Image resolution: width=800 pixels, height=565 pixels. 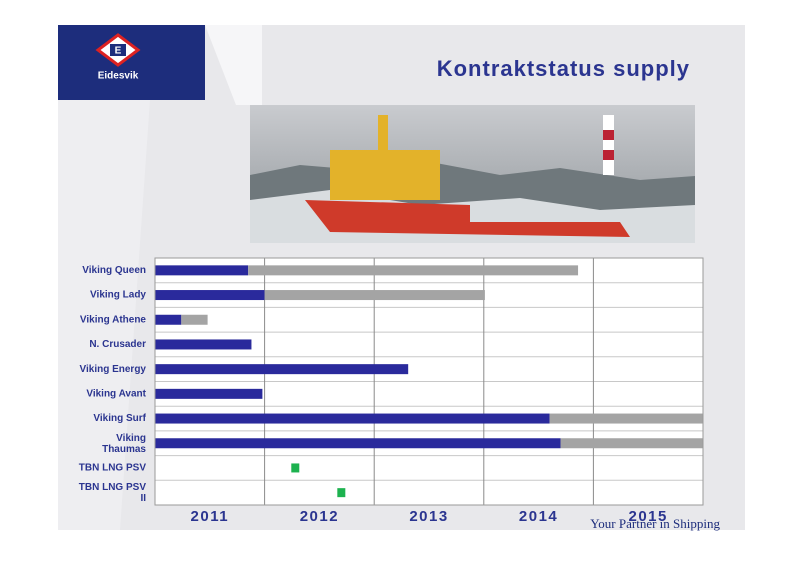 I want to click on row-label: Viking Surf, so click(x=119, y=418).